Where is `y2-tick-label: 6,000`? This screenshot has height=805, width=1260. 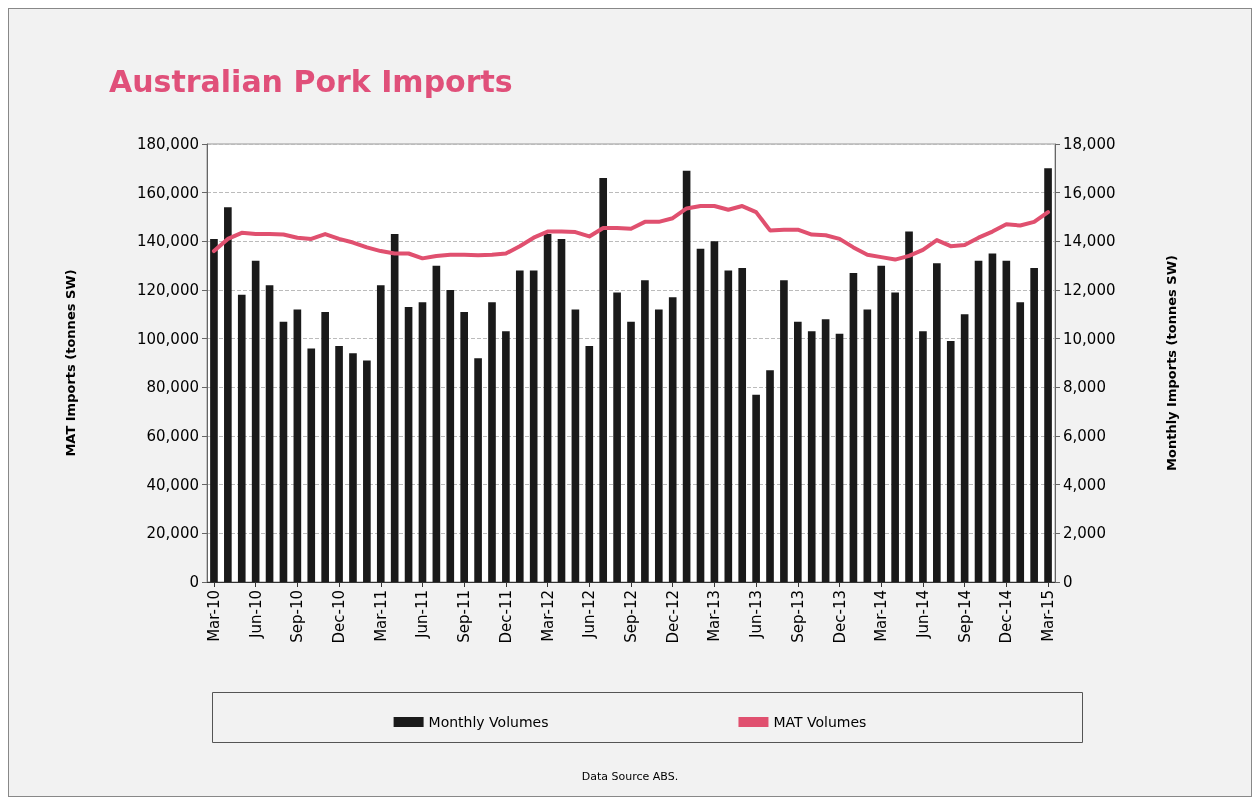 y2-tick-label: 6,000 is located at coordinates (1084, 436).